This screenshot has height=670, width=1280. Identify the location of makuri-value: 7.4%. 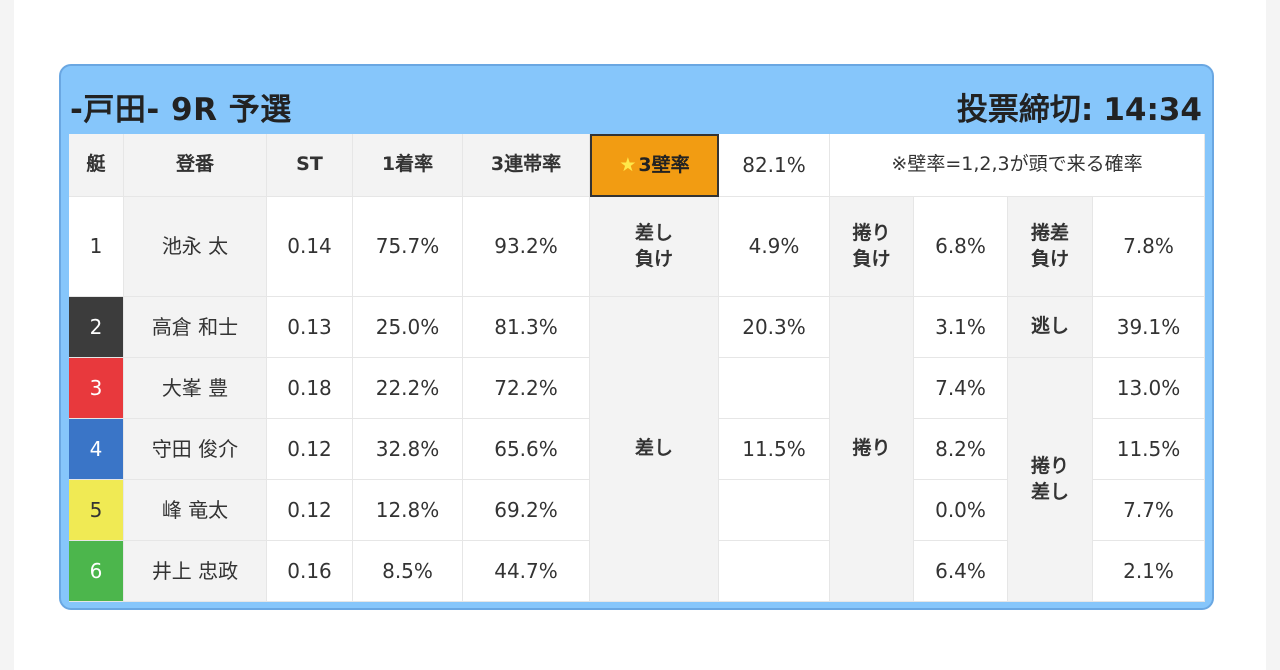
(961, 388).